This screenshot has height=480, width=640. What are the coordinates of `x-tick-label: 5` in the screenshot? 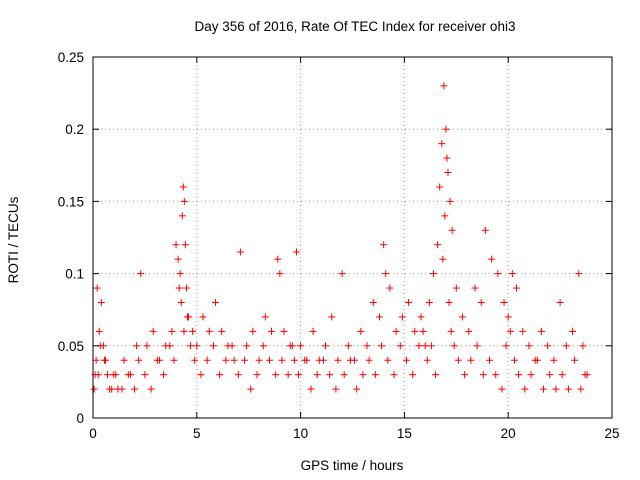 It's located at (197, 433).